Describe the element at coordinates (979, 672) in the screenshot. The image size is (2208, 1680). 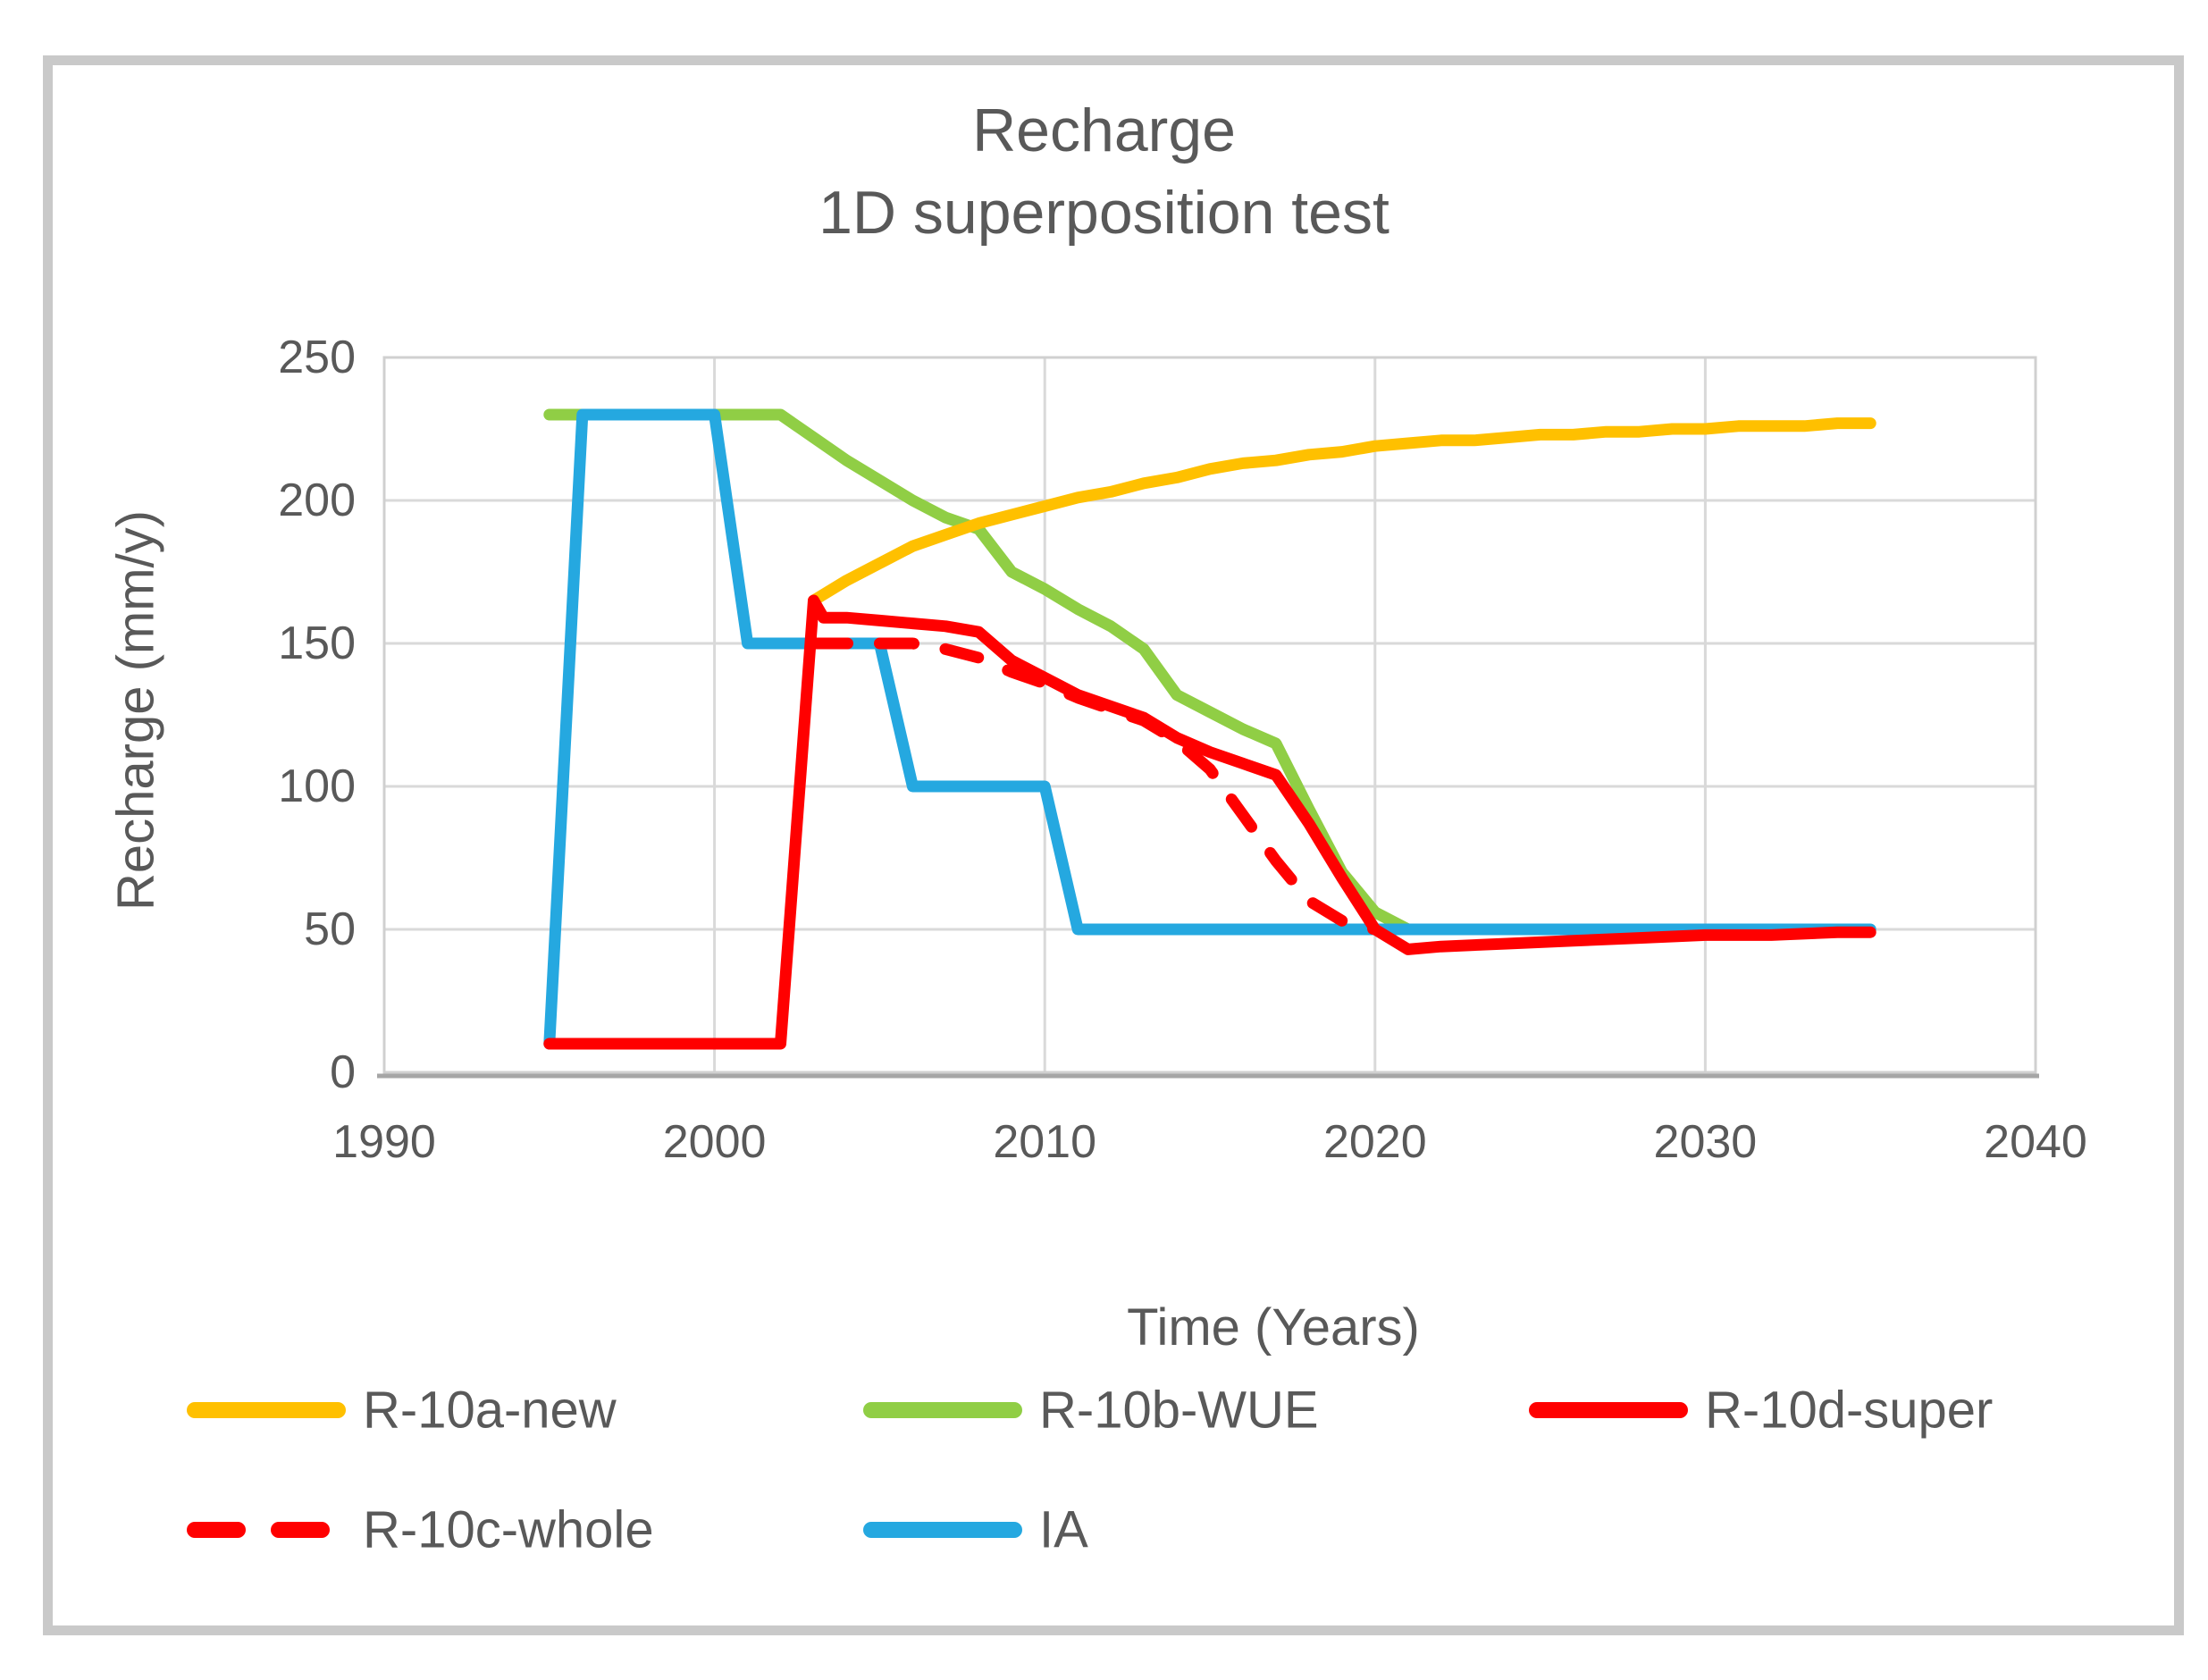
I see `series-line-R-10b-WUE` at that location.